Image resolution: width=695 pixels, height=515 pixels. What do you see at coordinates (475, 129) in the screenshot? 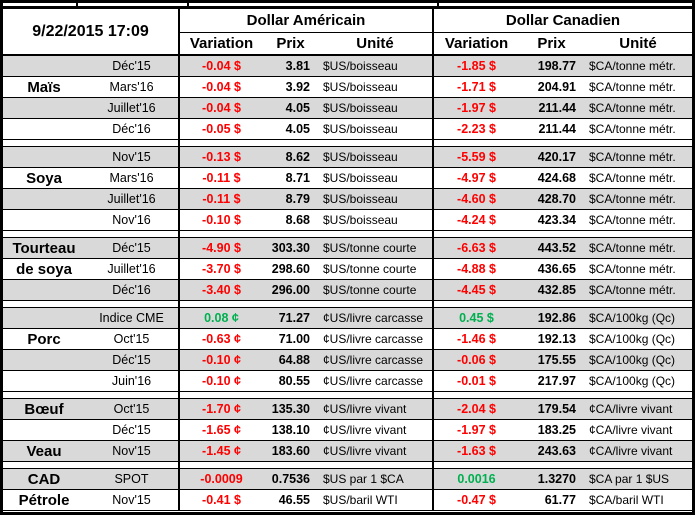
I see `variation-ca: -2.23 $` at bounding box center [475, 129].